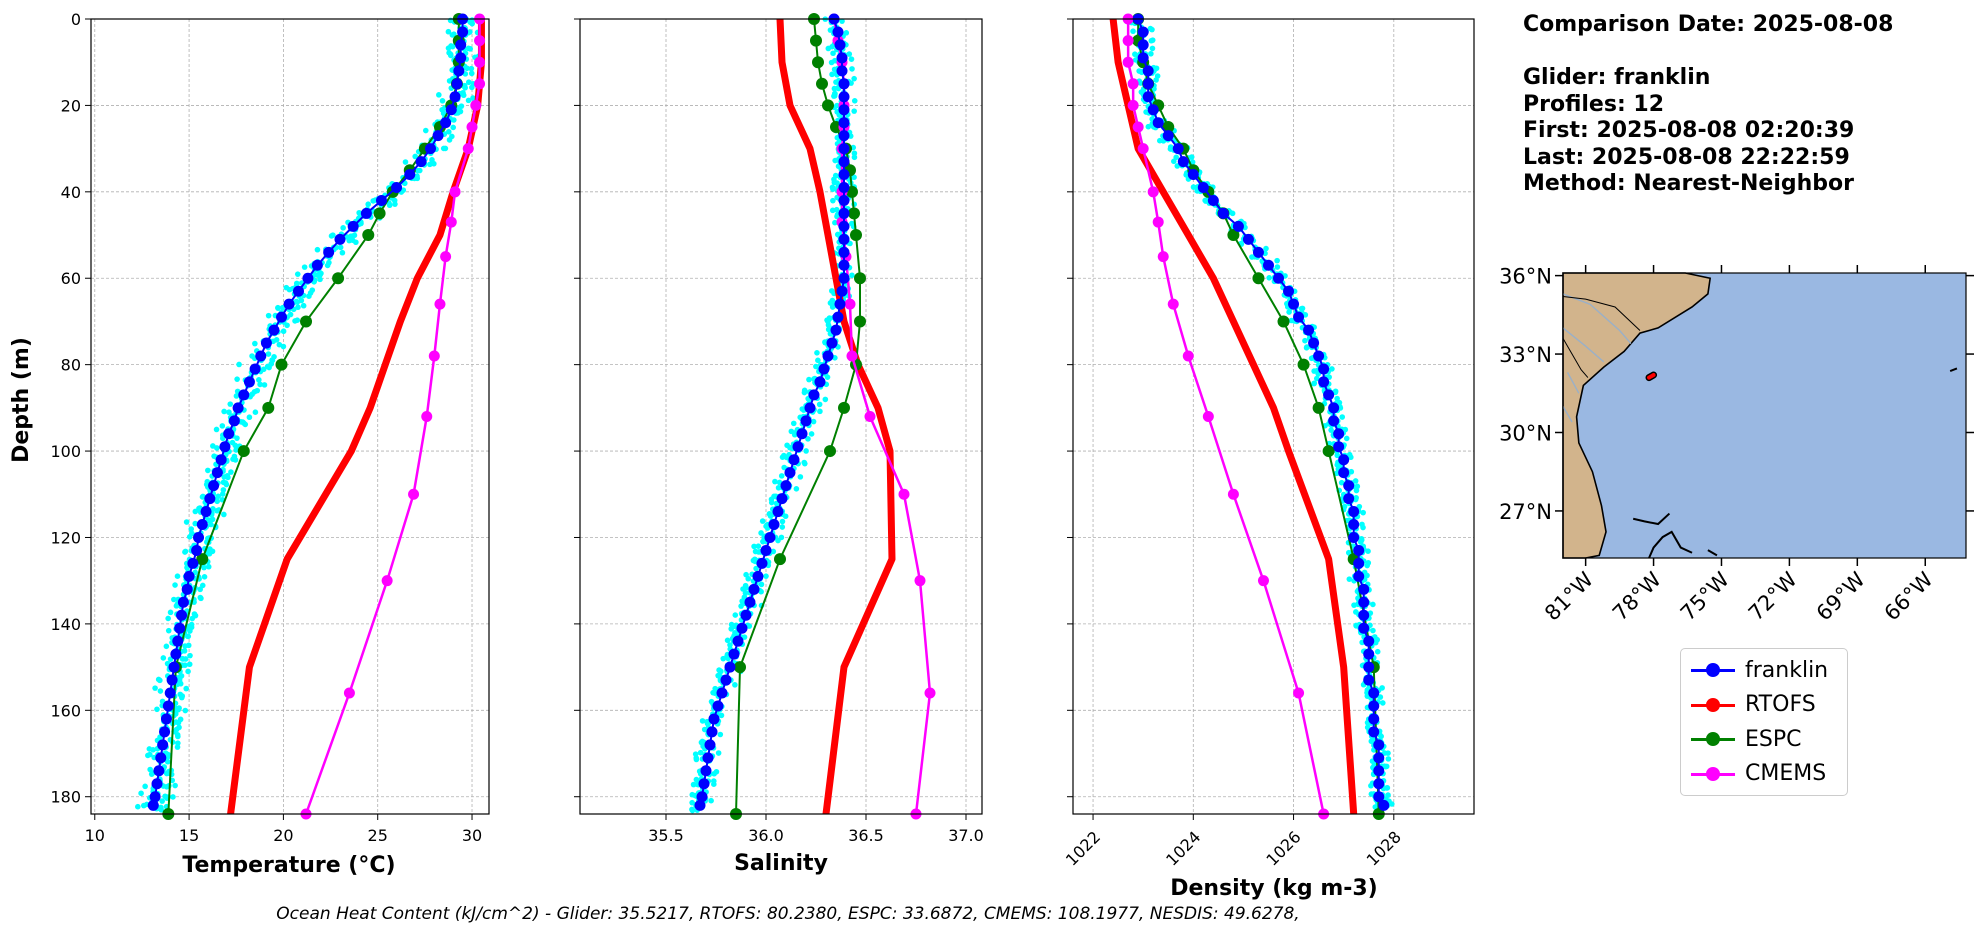 The width and height of the screenshot is (1978, 934). What do you see at coordinates (65, 451) in the screenshot?
I see `depth-tick-label: 100` at bounding box center [65, 451].